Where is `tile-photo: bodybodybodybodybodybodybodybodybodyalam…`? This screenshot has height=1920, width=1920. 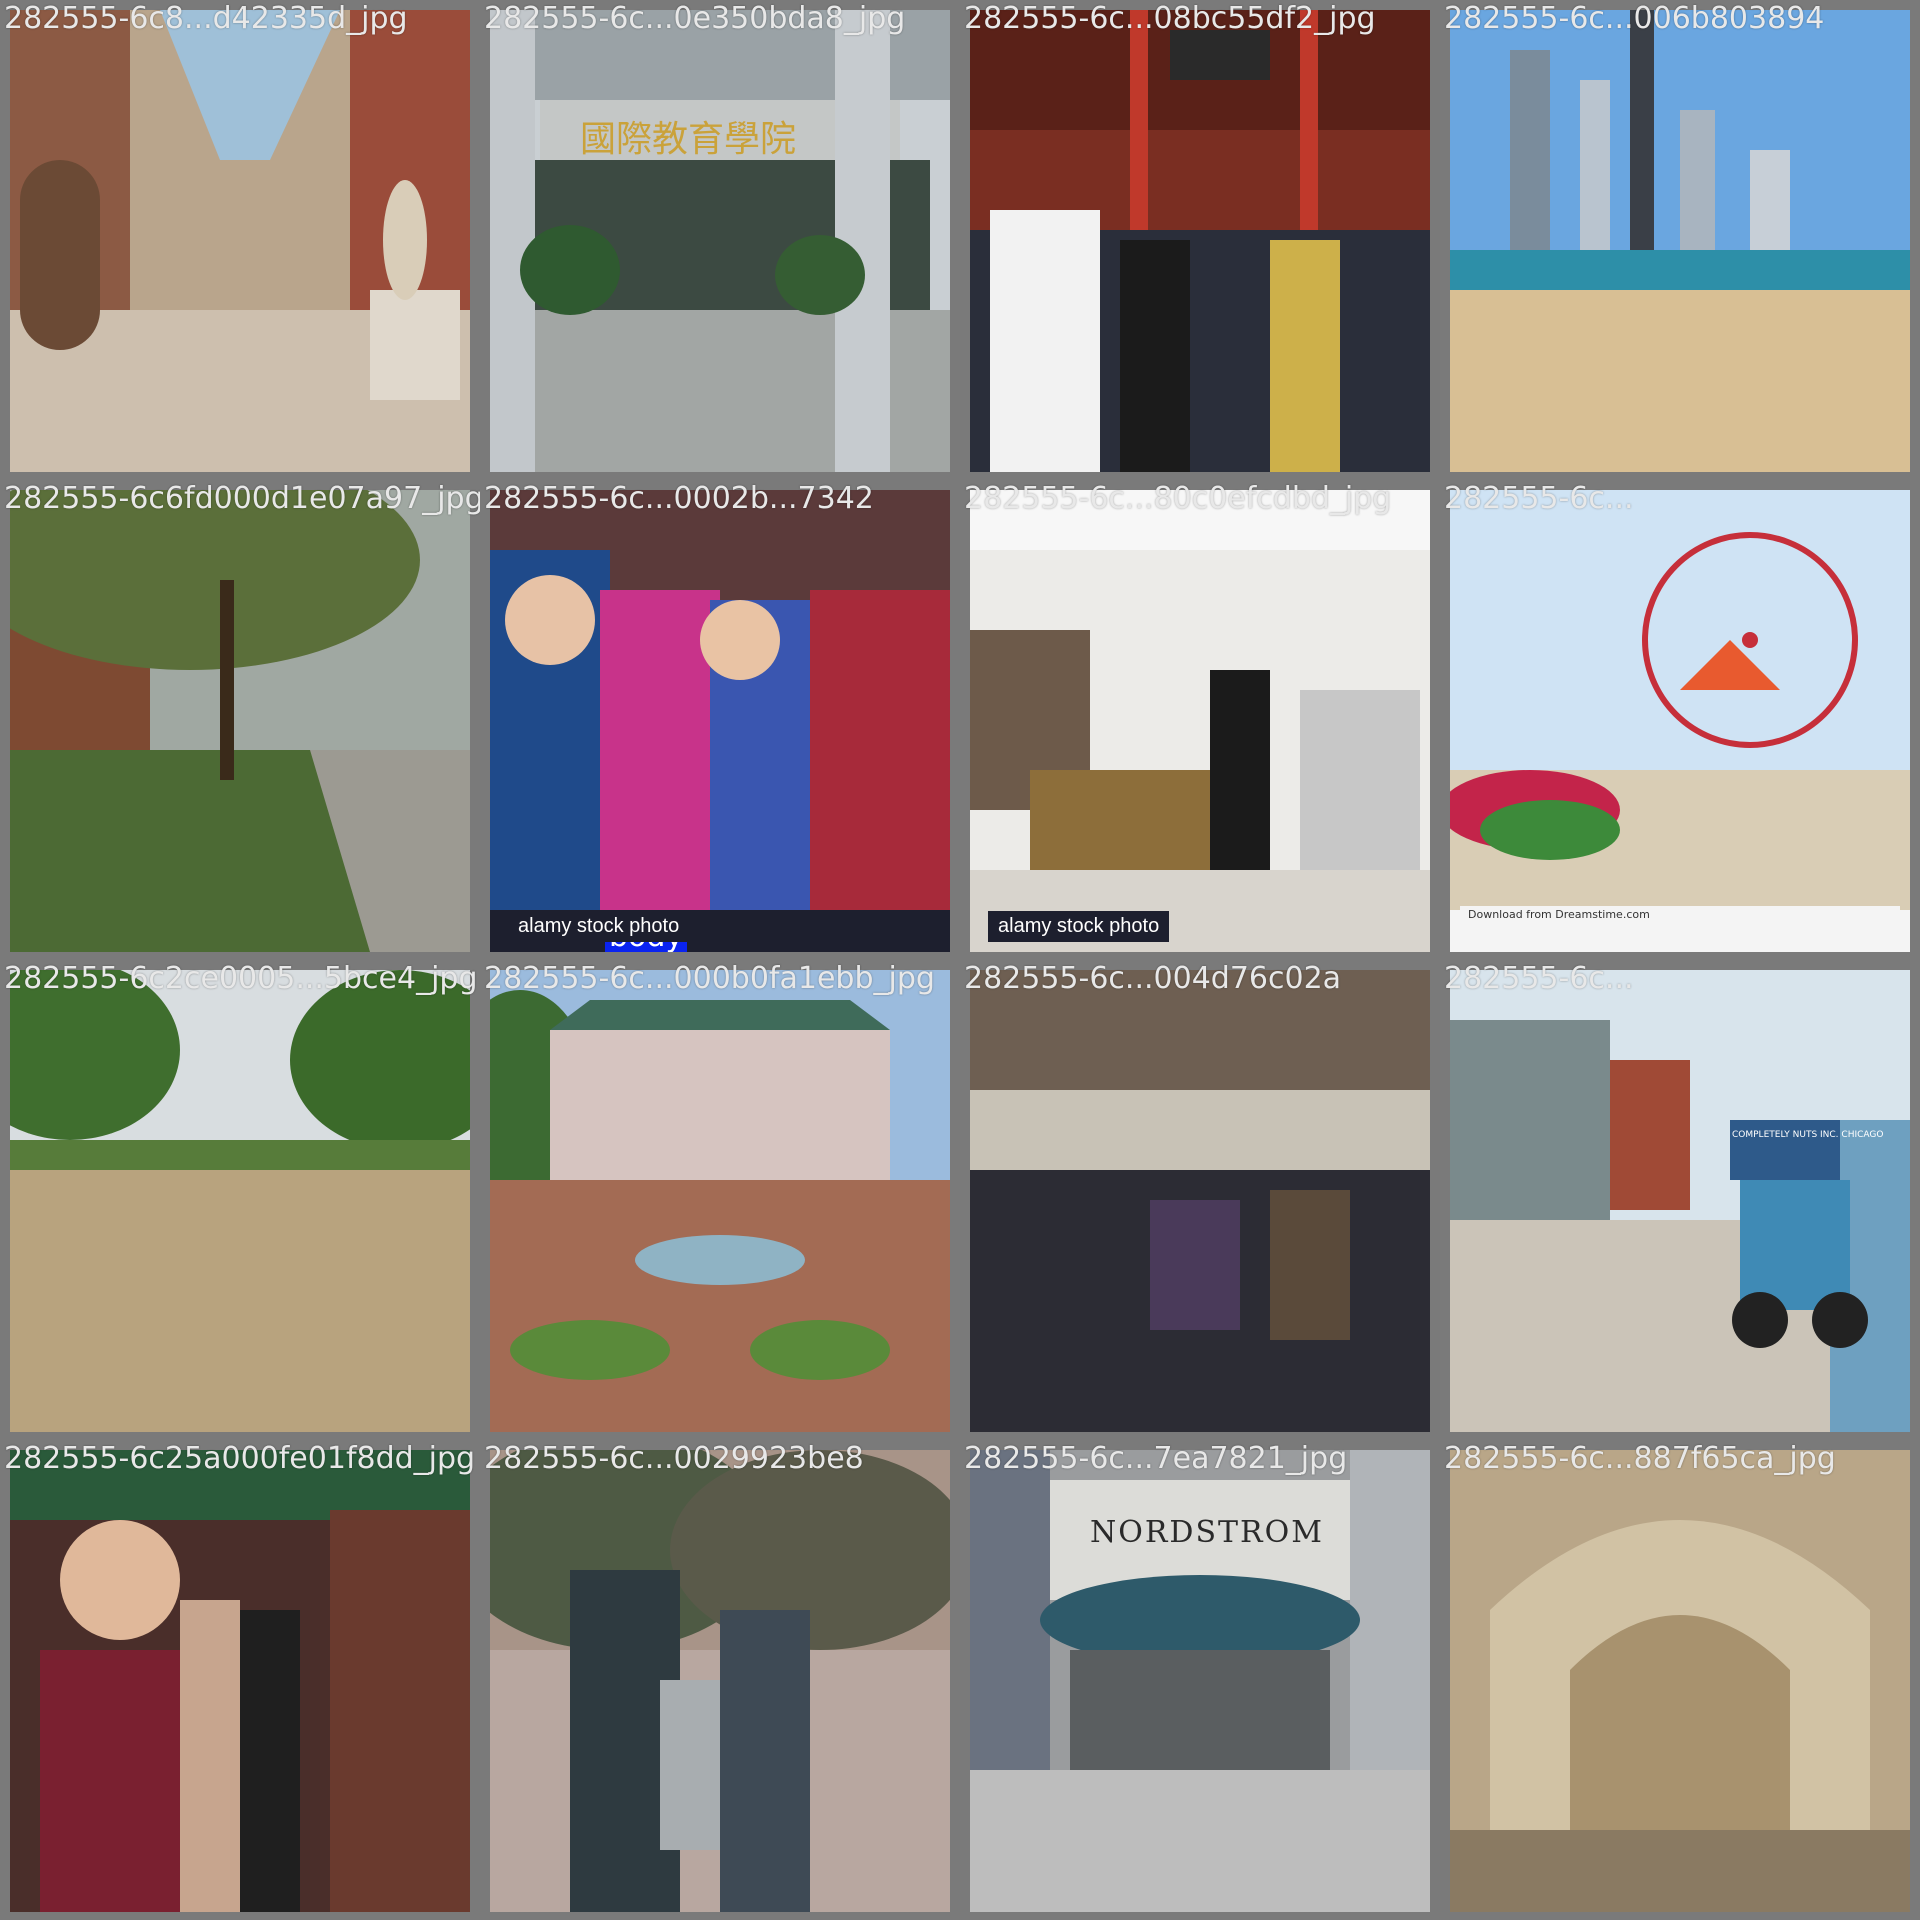
tile-photo: bodybodybodybodybodybodybodybodybodyalam… is located at coordinates (720, 721).